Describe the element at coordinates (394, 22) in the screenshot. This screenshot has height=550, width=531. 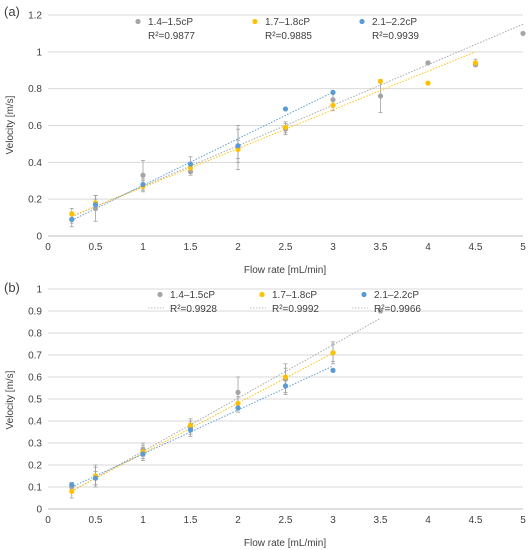
I see `panel-a-legend-label-2: 2.1–2.2cP` at that location.